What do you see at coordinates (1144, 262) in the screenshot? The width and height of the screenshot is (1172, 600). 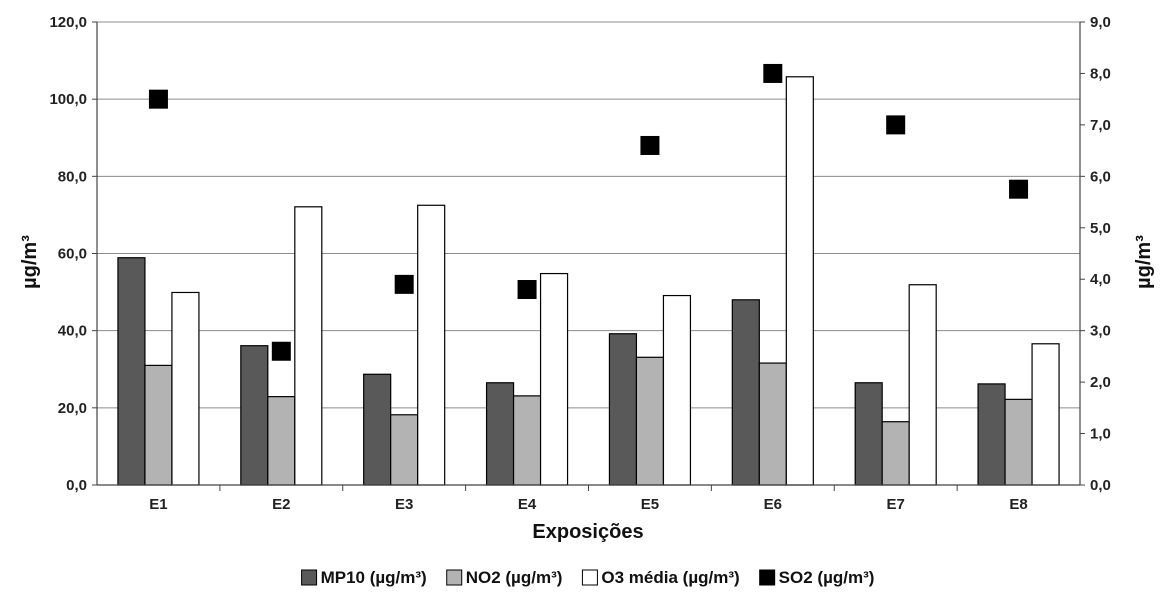 I see `y2-axis-title: µg/m³` at bounding box center [1144, 262].